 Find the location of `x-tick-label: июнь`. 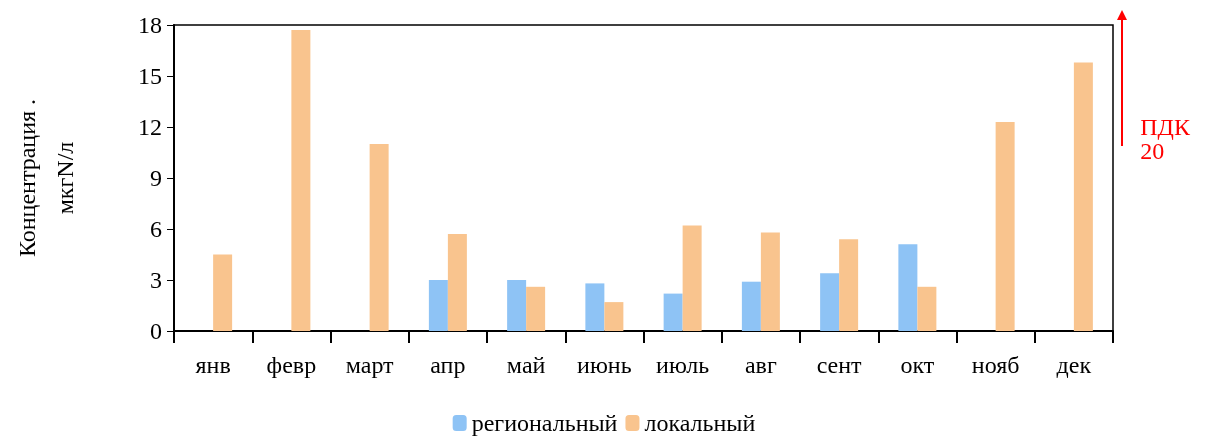

x-tick-label: июнь is located at coordinates (604, 365).